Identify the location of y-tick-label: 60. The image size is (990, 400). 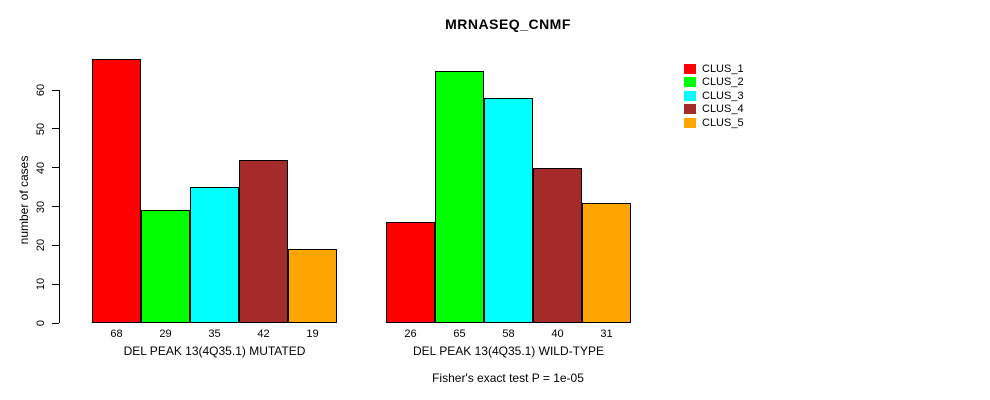
(41, 90).